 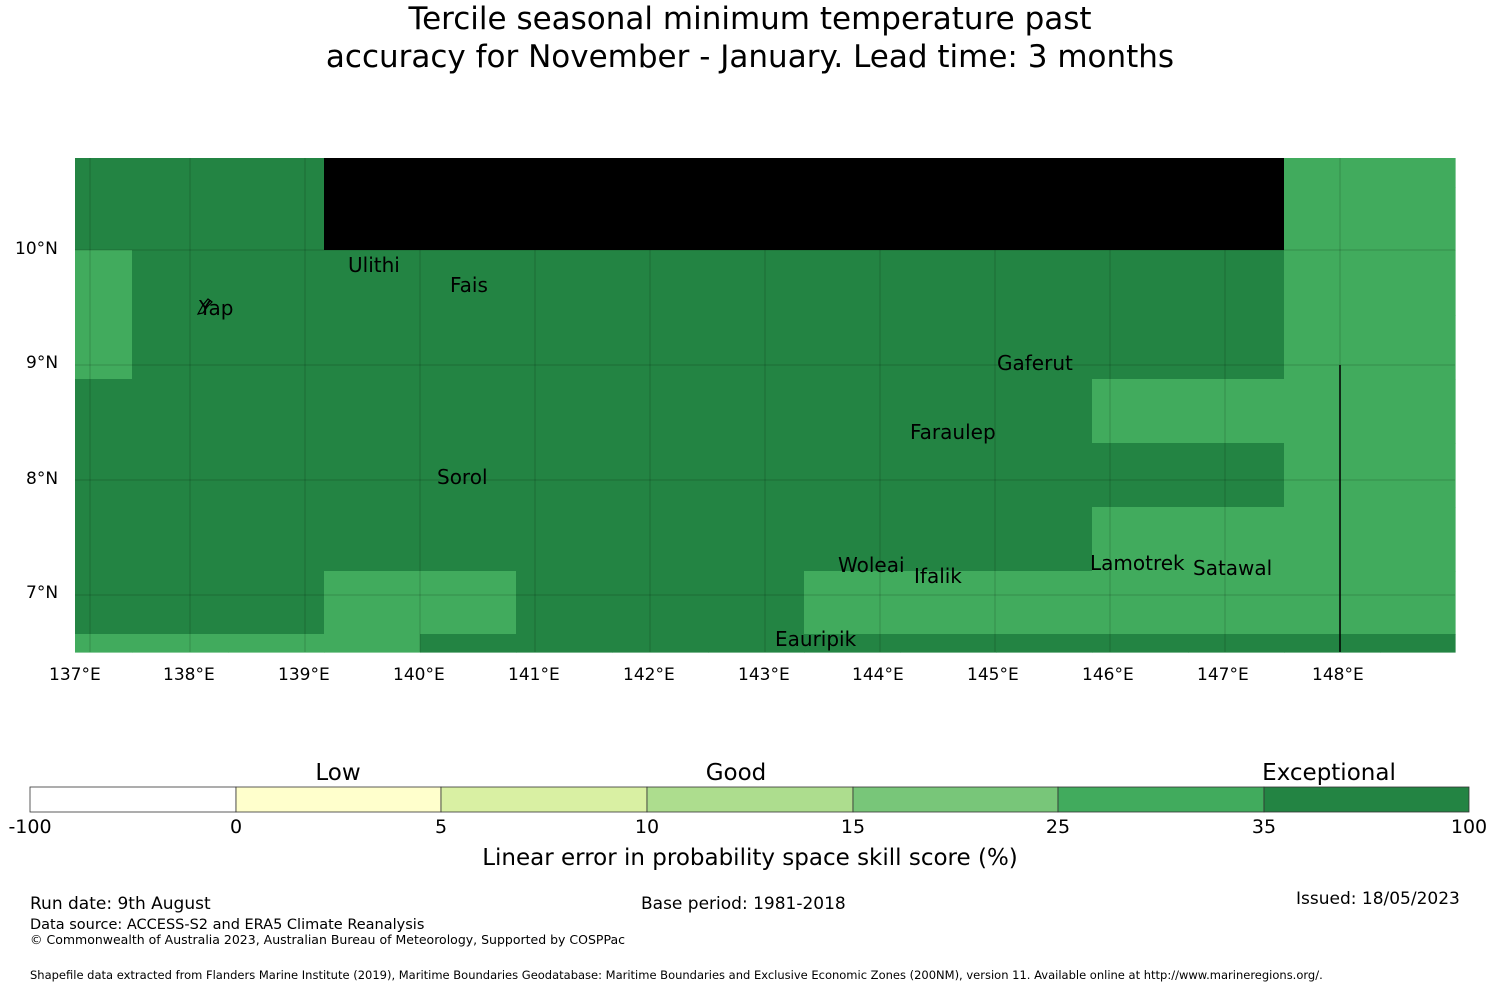 I want to click on lon-tick-137: 137°E, so click(x=75, y=675).